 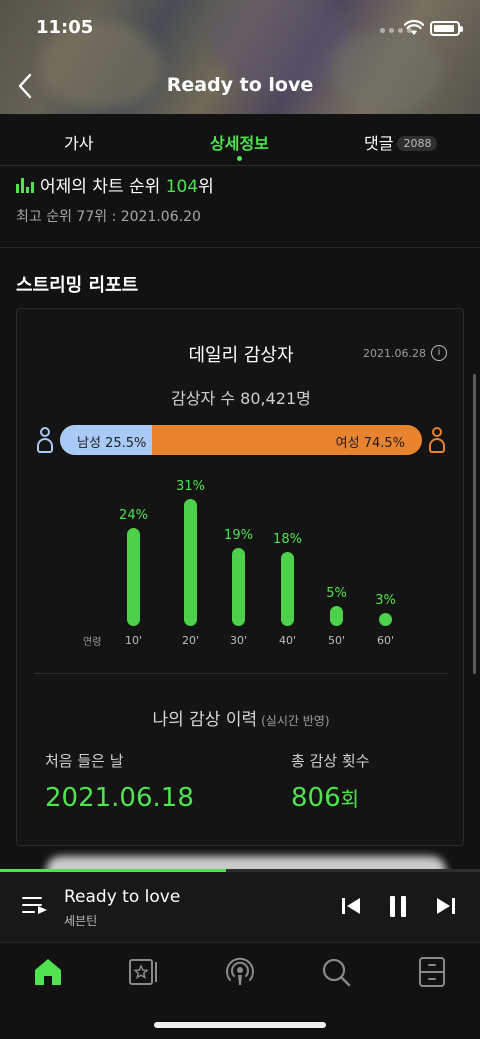 What do you see at coordinates (439, 353) in the screenshot?
I see `info-icon: i` at bounding box center [439, 353].